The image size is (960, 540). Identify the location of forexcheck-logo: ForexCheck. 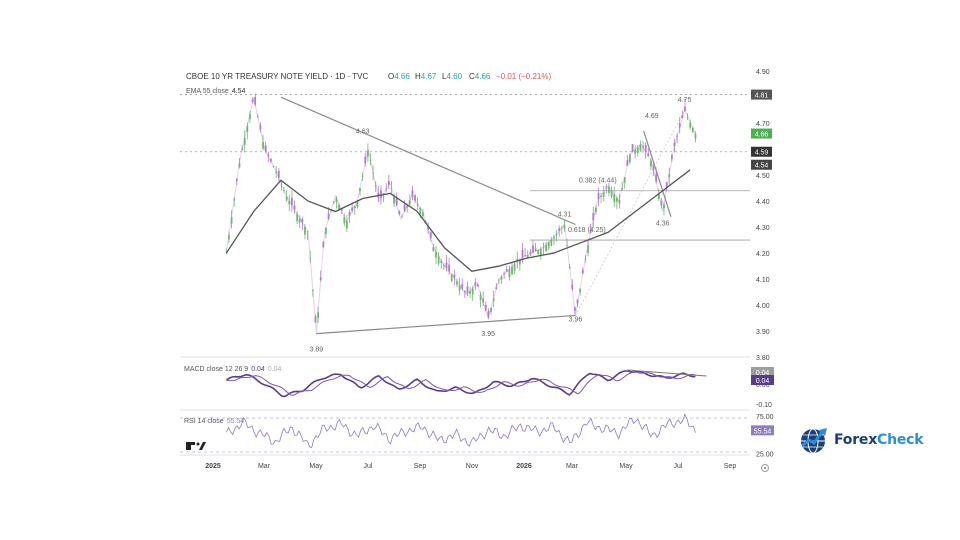
(861, 440).